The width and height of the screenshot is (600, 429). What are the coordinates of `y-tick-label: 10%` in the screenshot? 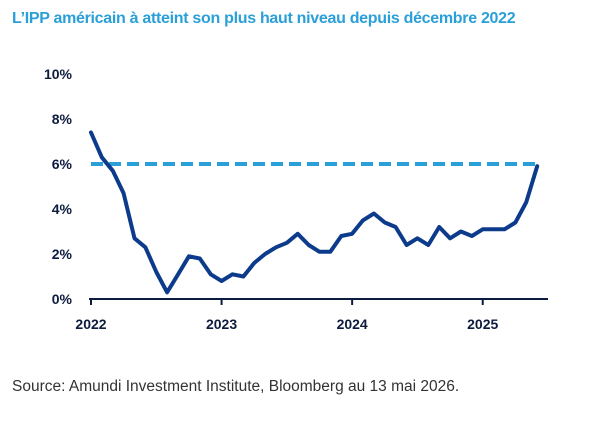 It's located at (58, 74).